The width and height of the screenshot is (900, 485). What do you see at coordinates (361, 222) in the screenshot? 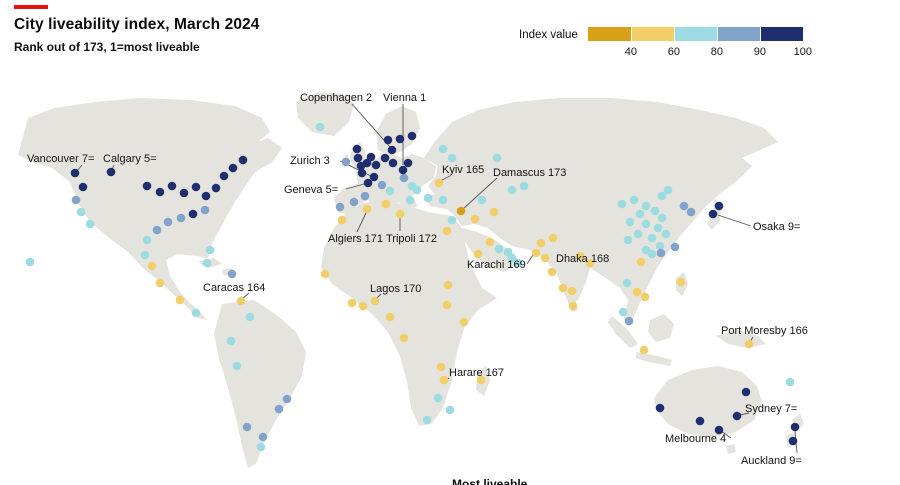
I see `leader-line-algiers` at bounding box center [361, 222].